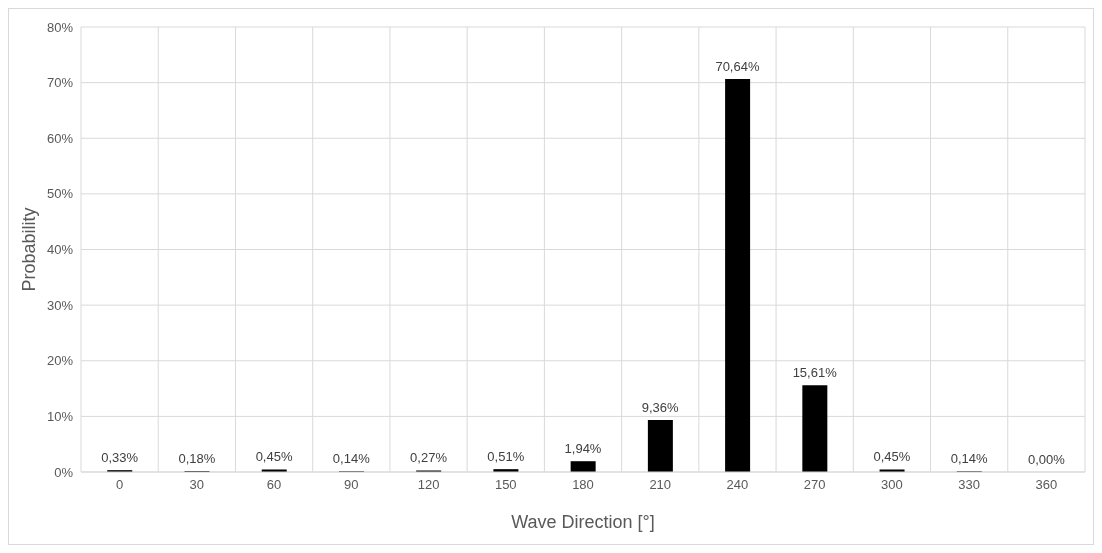 The height and width of the screenshot is (553, 1102). What do you see at coordinates (197, 485) in the screenshot?
I see `x-tick-label: 30` at bounding box center [197, 485].